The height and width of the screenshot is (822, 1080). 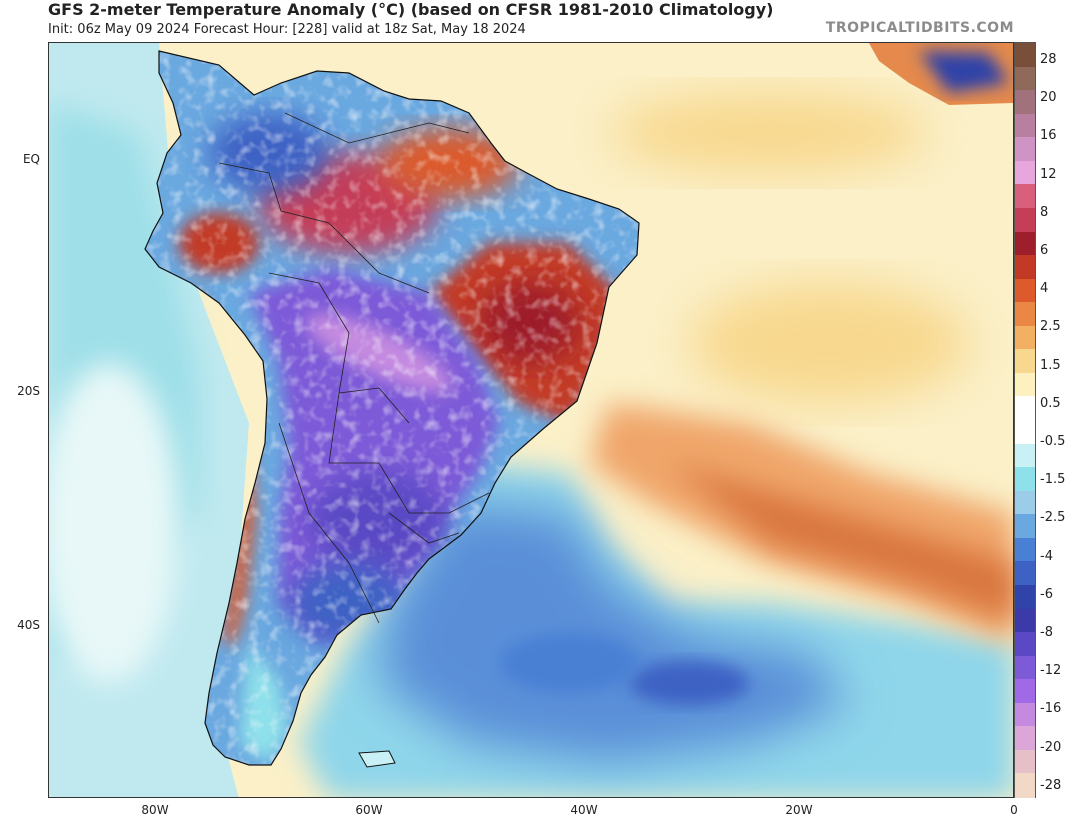 What do you see at coordinates (919, 28) in the screenshot?
I see `brand-watermark: TROPICALTIDBITS.COM` at bounding box center [919, 28].